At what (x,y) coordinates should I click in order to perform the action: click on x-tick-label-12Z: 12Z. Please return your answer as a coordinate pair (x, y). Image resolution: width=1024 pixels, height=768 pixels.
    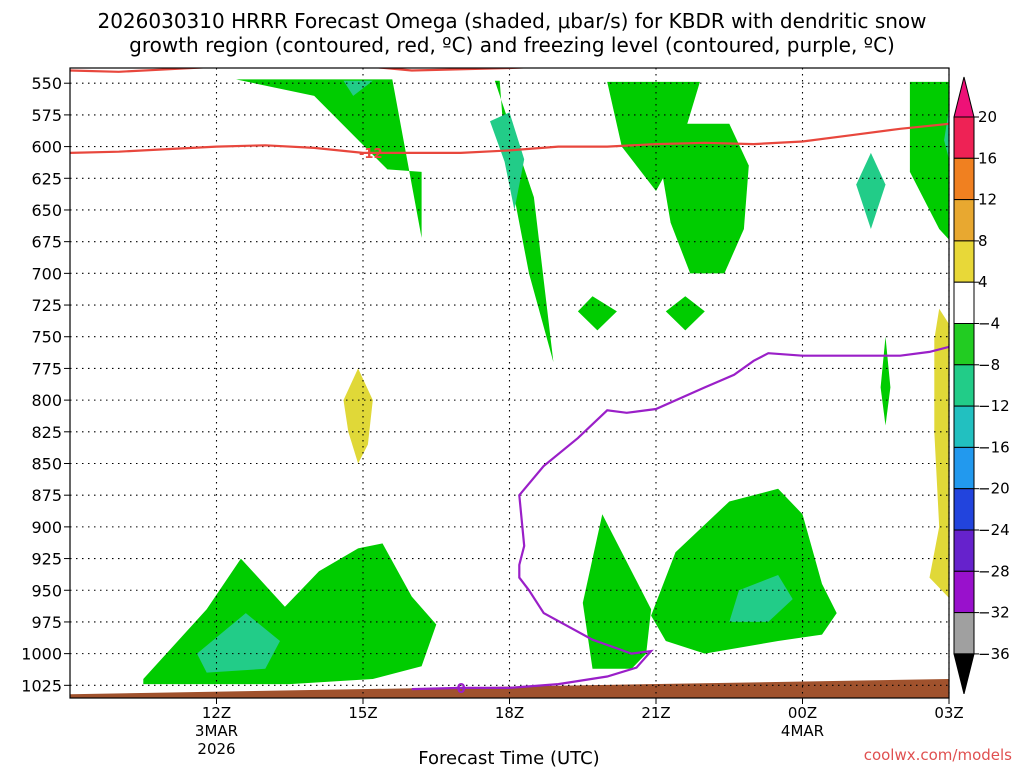
    Looking at the image, I should click on (216, 713).